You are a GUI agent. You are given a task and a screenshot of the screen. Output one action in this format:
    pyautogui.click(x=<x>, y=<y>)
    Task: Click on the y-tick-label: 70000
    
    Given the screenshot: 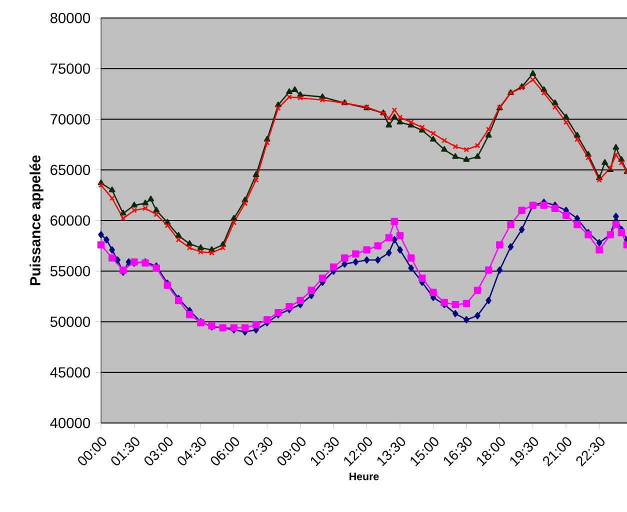 What is the action you would take?
    pyautogui.click(x=70, y=119)
    